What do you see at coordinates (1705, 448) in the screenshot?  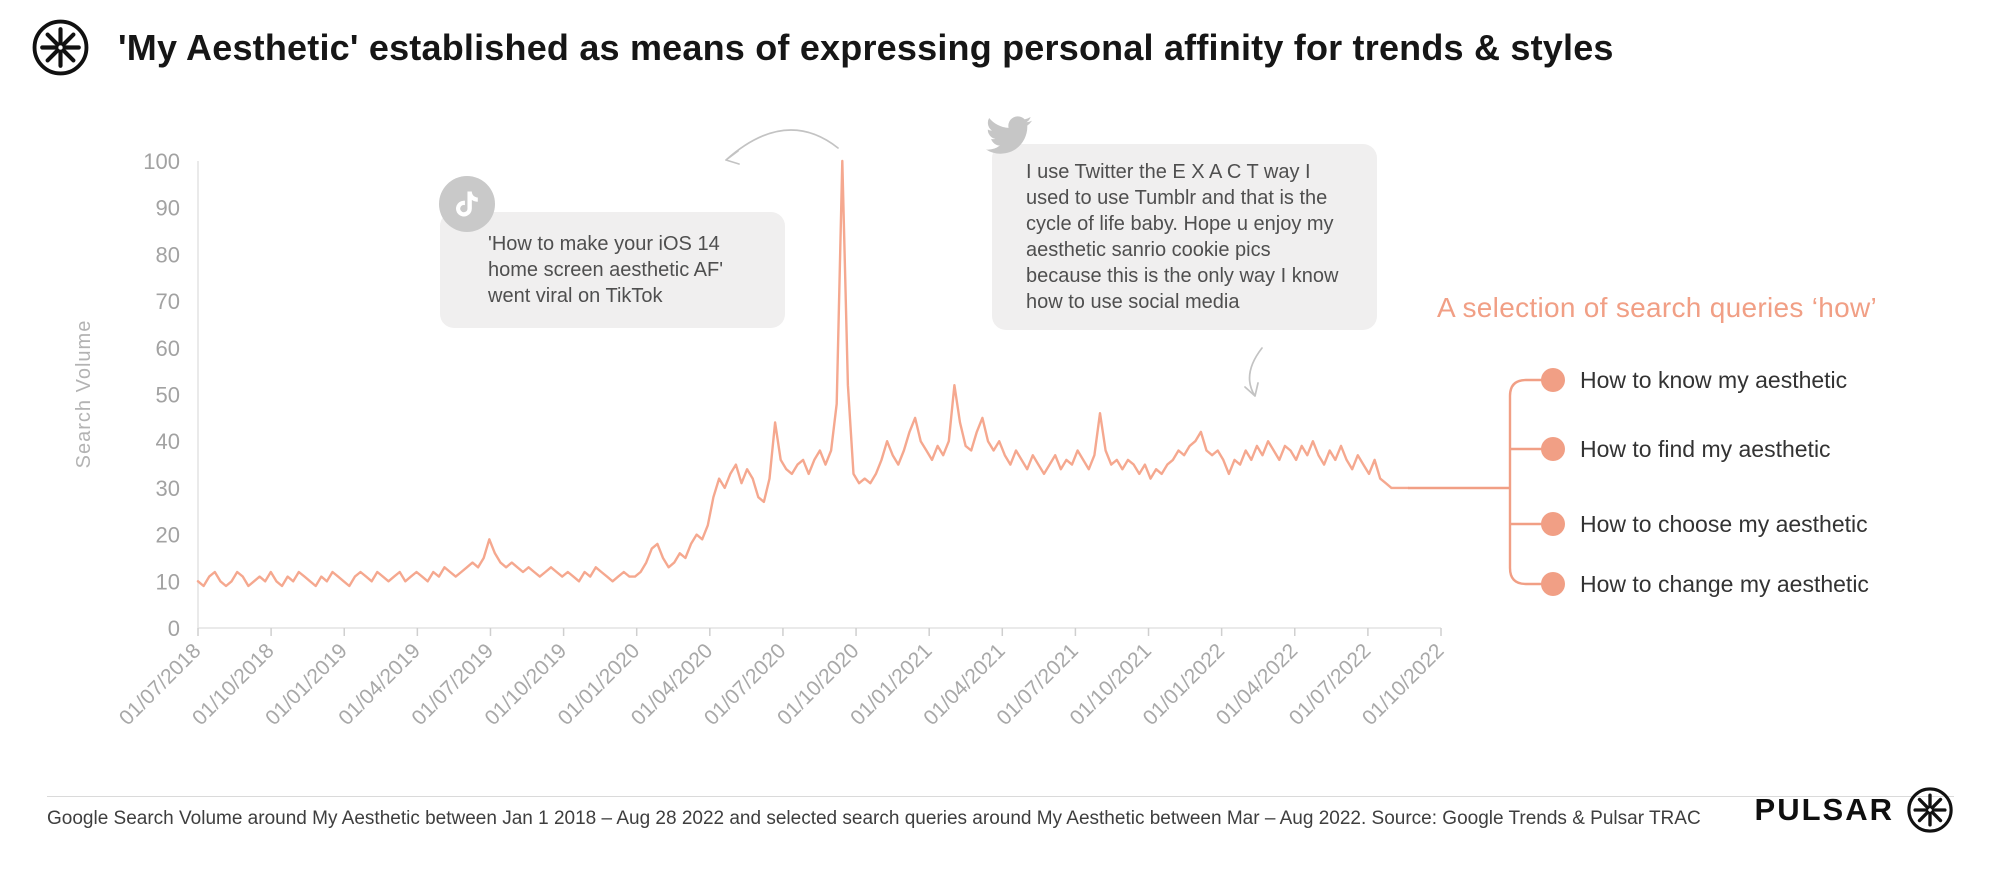 I see `query-item-label: How to find my aesthetic` at bounding box center [1705, 448].